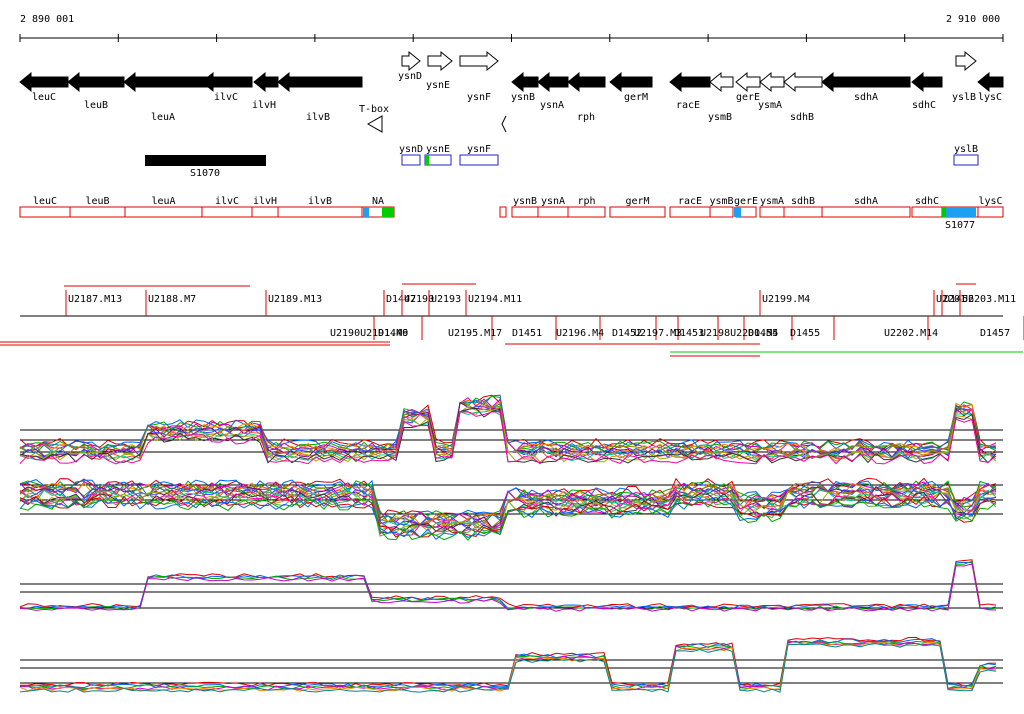  I want to click on tu-label-lower: D1457, so click(995, 333).